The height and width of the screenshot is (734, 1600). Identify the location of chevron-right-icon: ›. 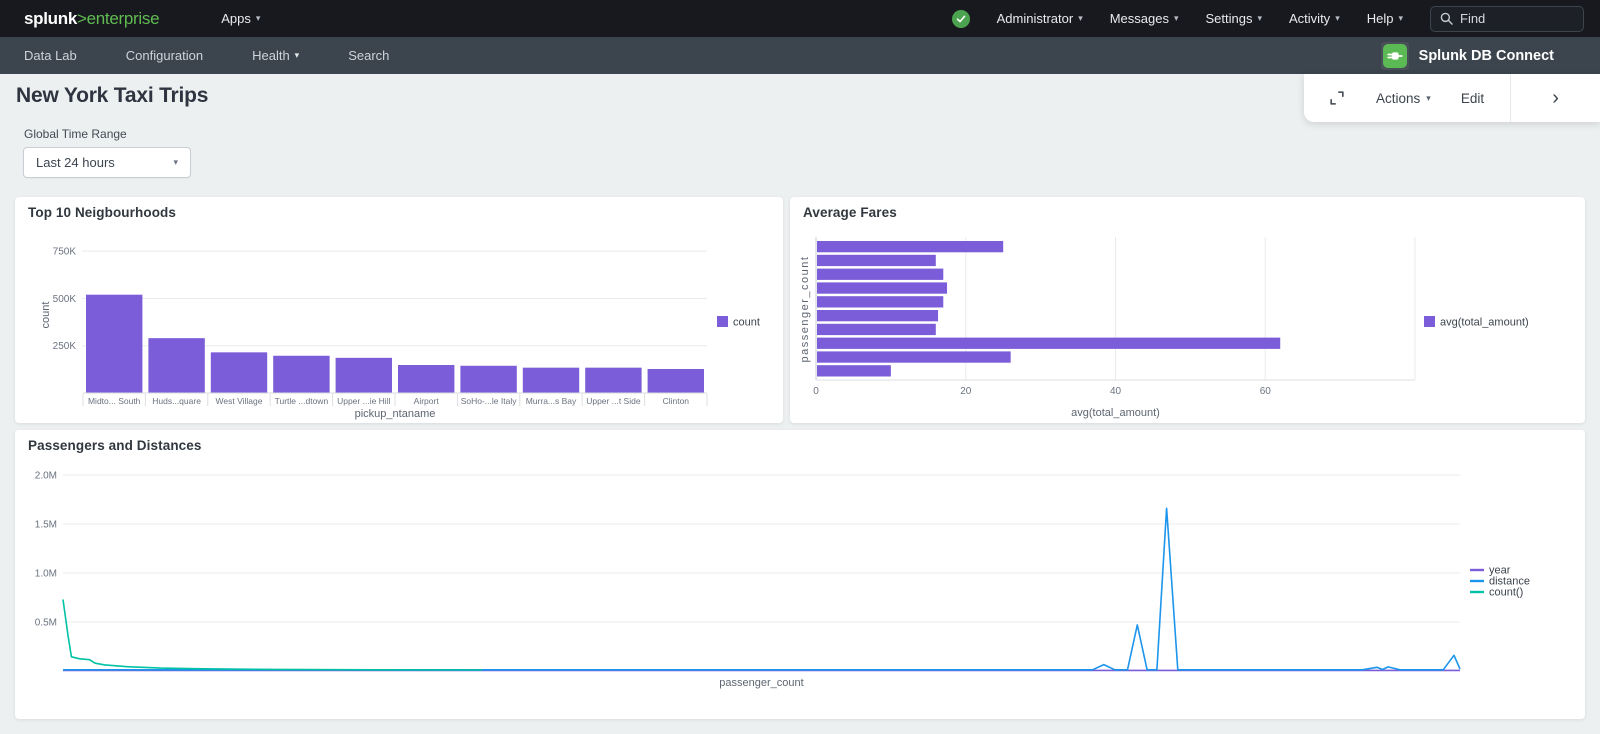
(1555, 98).